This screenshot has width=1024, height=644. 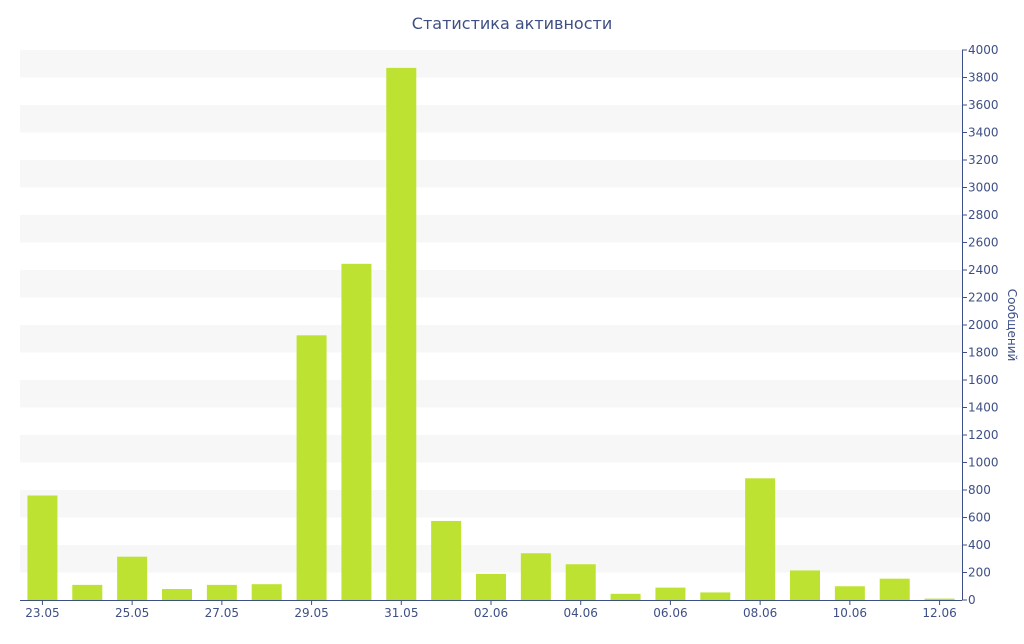 What do you see at coordinates (42, 613) in the screenshot?
I see `x-tick-label: 23.05` at bounding box center [42, 613].